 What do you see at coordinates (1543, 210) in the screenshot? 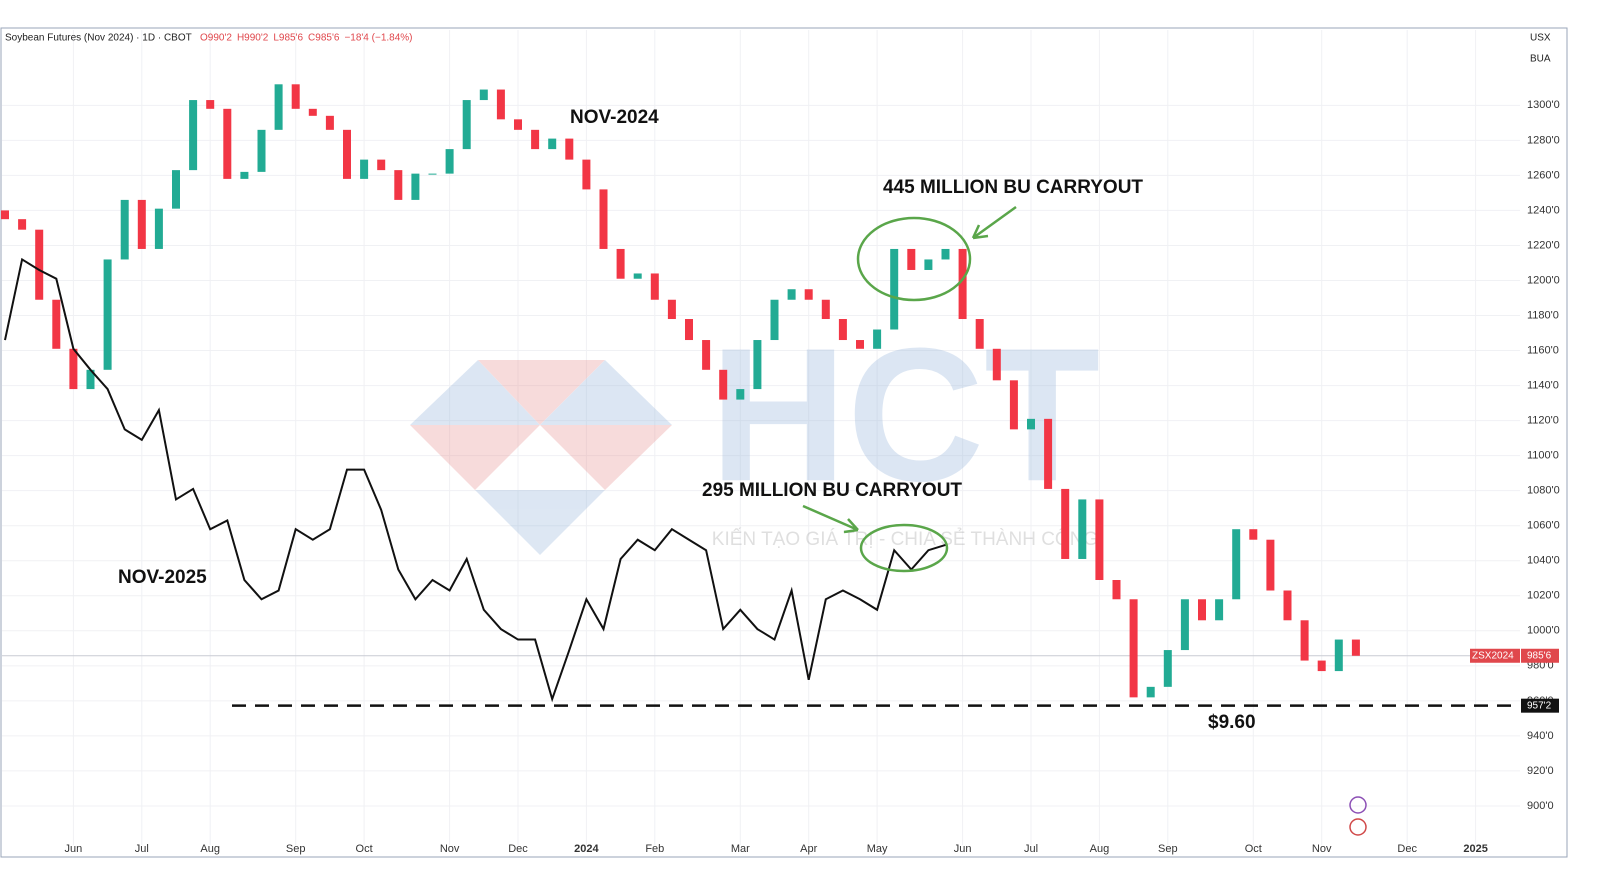
I see `y-tick-label: 1240'0` at bounding box center [1543, 210].